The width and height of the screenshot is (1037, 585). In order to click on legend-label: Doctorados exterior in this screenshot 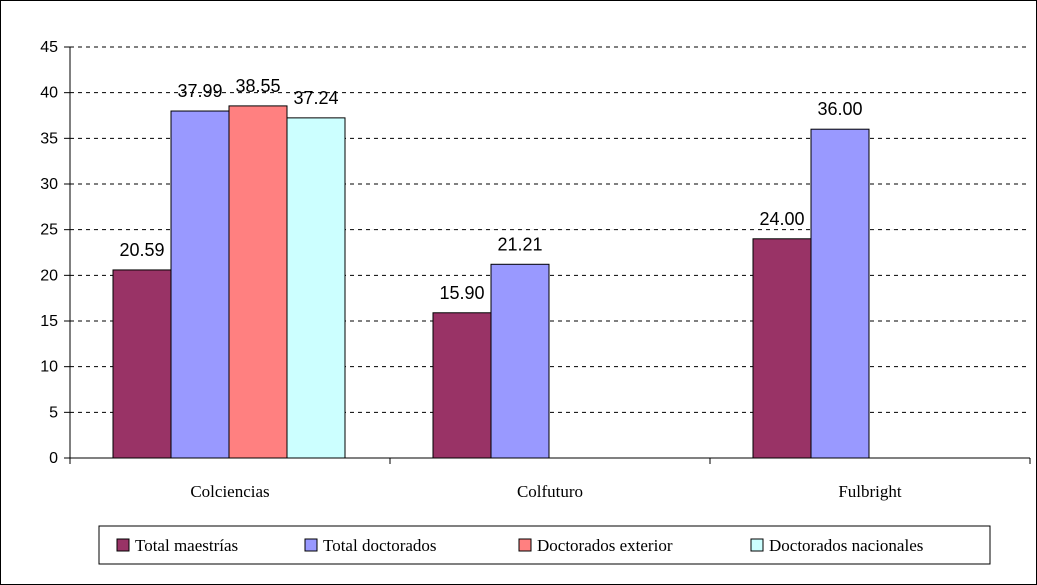, I will do `click(605, 545)`.